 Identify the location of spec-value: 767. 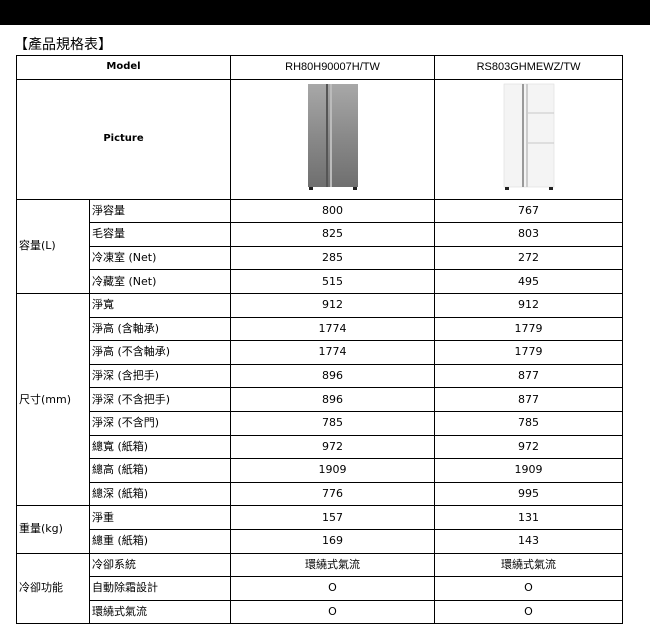
(529, 211).